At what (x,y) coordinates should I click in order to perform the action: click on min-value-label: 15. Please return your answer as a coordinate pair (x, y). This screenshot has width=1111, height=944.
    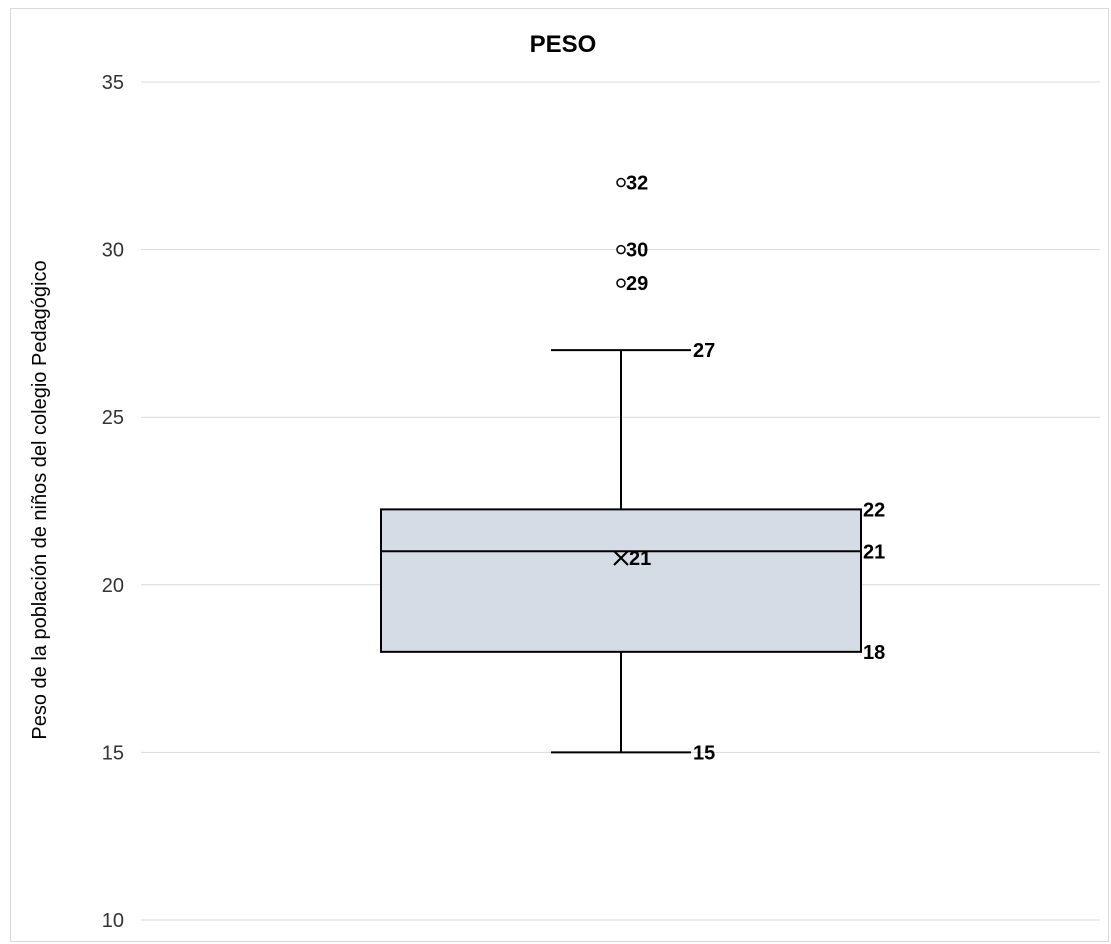
    Looking at the image, I should click on (704, 753).